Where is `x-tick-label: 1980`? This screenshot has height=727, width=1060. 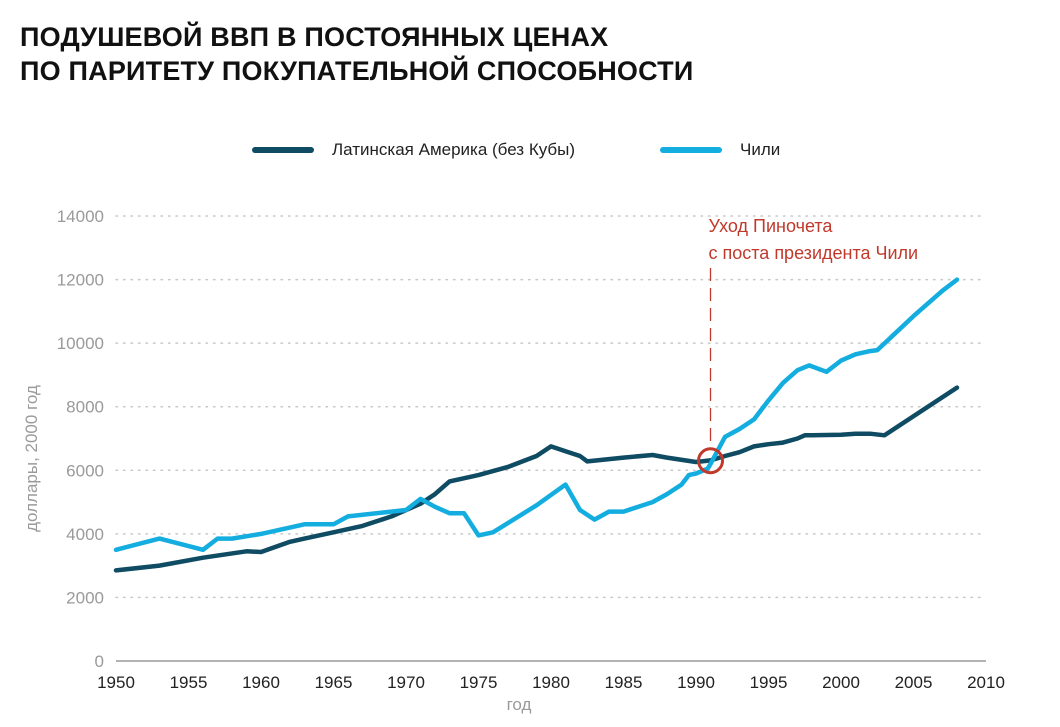 x-tick-label: 1980 is located at coordinates (551, 682).